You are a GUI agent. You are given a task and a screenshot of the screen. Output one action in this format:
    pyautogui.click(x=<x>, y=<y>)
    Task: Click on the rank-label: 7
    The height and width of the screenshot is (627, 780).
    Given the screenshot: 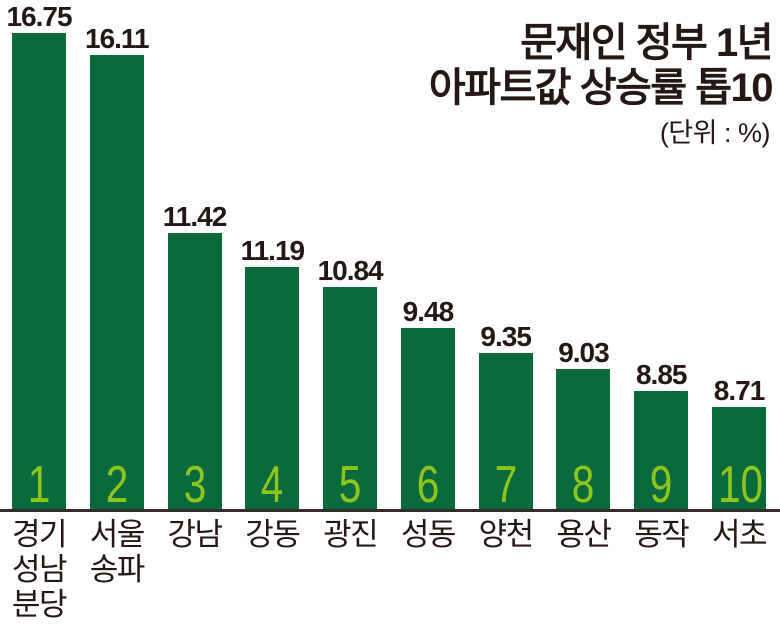 What is the action you would take?
    pyautogui.click(x=505, y=485)
    